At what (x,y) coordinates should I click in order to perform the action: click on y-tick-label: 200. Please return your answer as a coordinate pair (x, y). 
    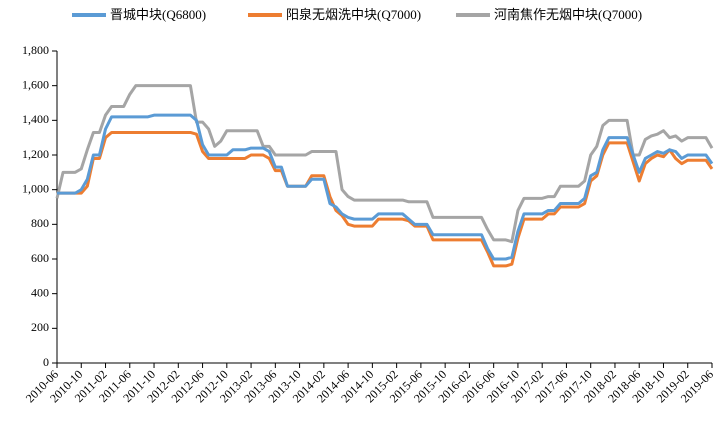
    Looking at the image, I should click on (40, 327).